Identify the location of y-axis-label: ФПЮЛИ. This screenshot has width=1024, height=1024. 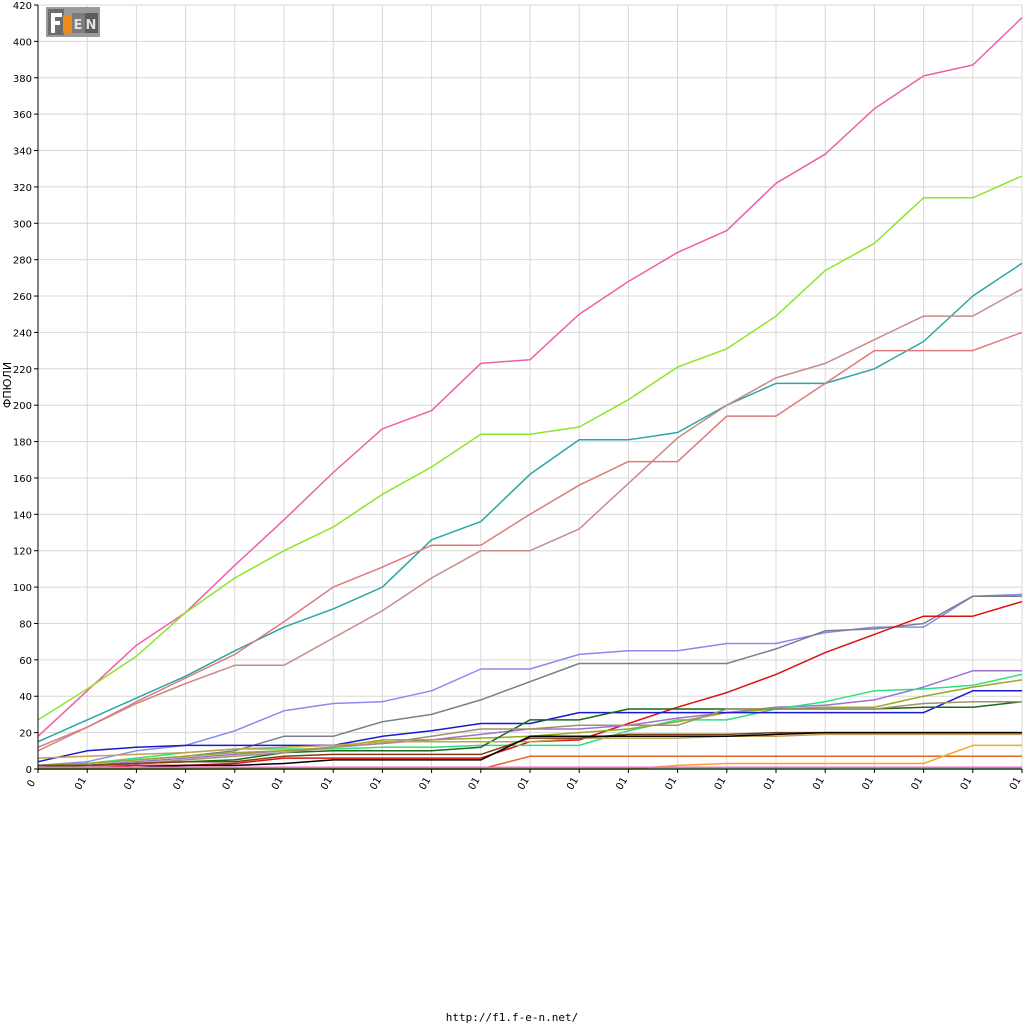
(7, 385).